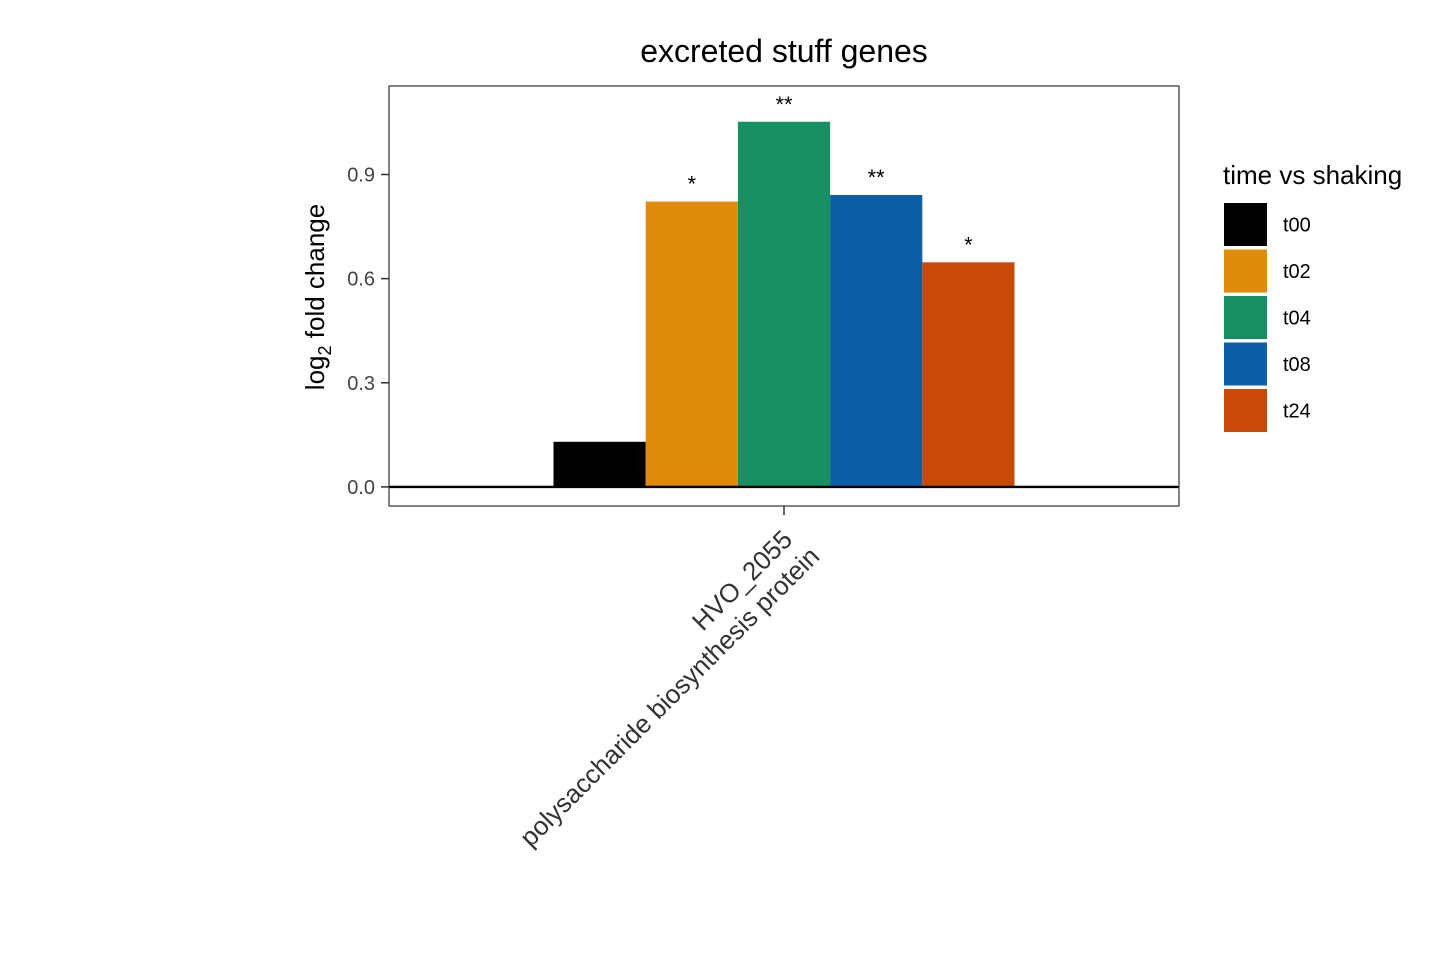 This screenshot has height=960, width=1440. What do you see at coordinates (1245, 410) in the screenshot?
I see `legend-key-t24` at bounding box center [1245, 410].